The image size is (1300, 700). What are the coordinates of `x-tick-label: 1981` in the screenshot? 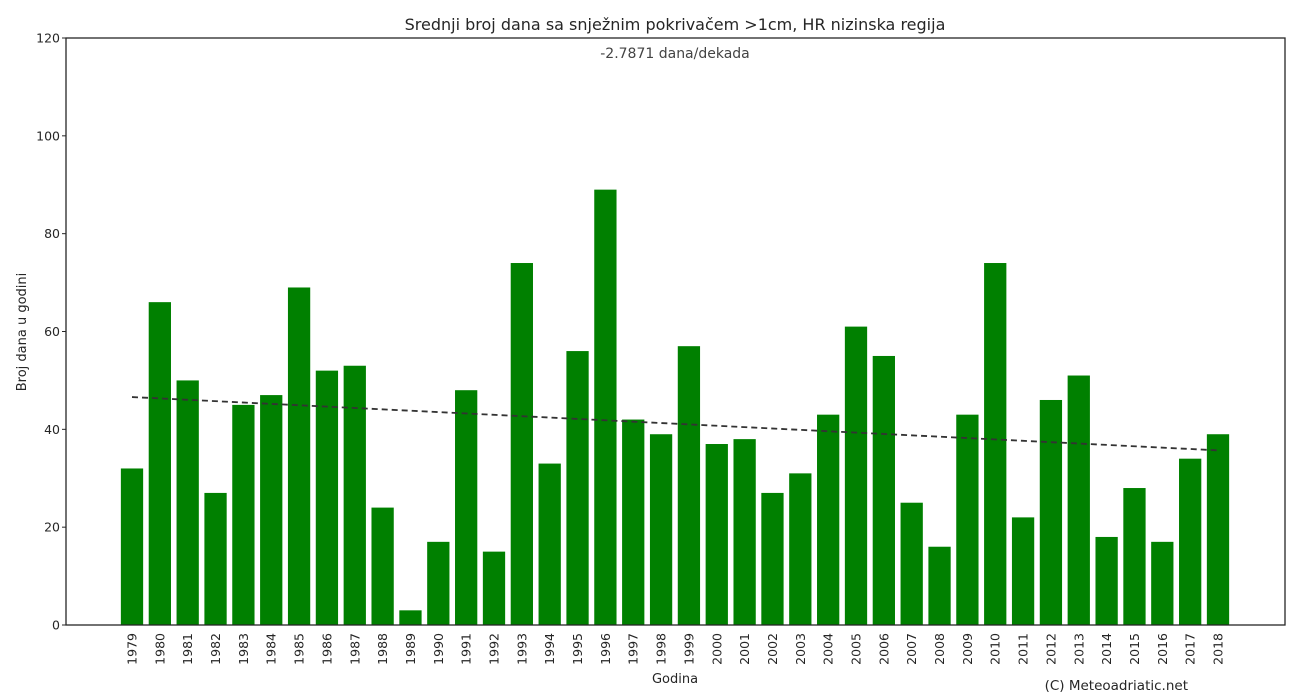 It's located at (187, 649).